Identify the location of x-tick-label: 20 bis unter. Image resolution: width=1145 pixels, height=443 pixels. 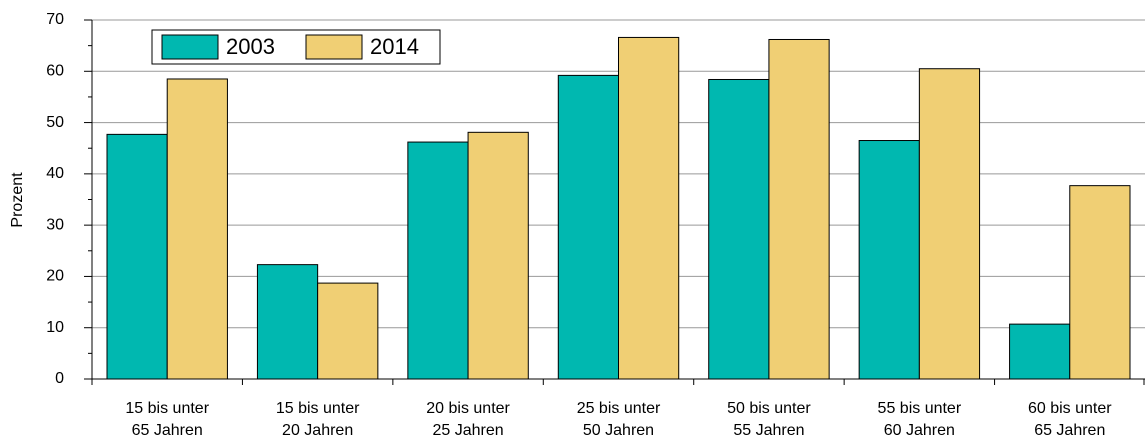
(468, 408).